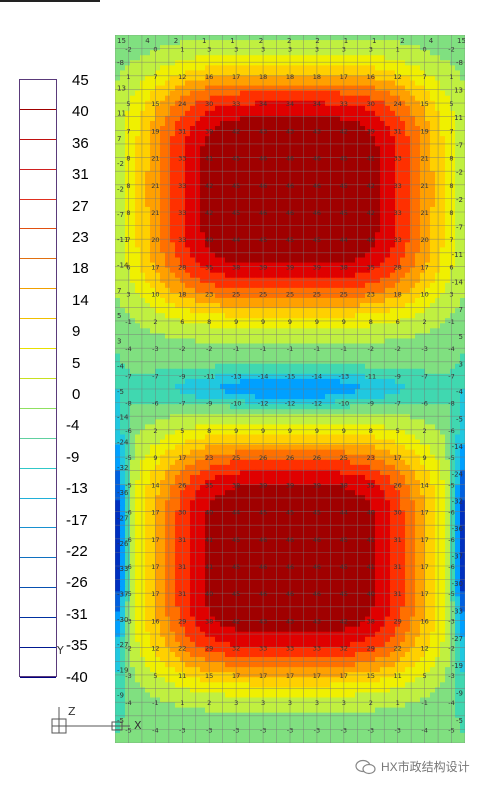 Image resolution: width=487 pixels, height=790 pixels. What do you see at coordinates (123, 443) in the screenshot?
I see `left-edge-label: -24` at bounding box center [123, 443].